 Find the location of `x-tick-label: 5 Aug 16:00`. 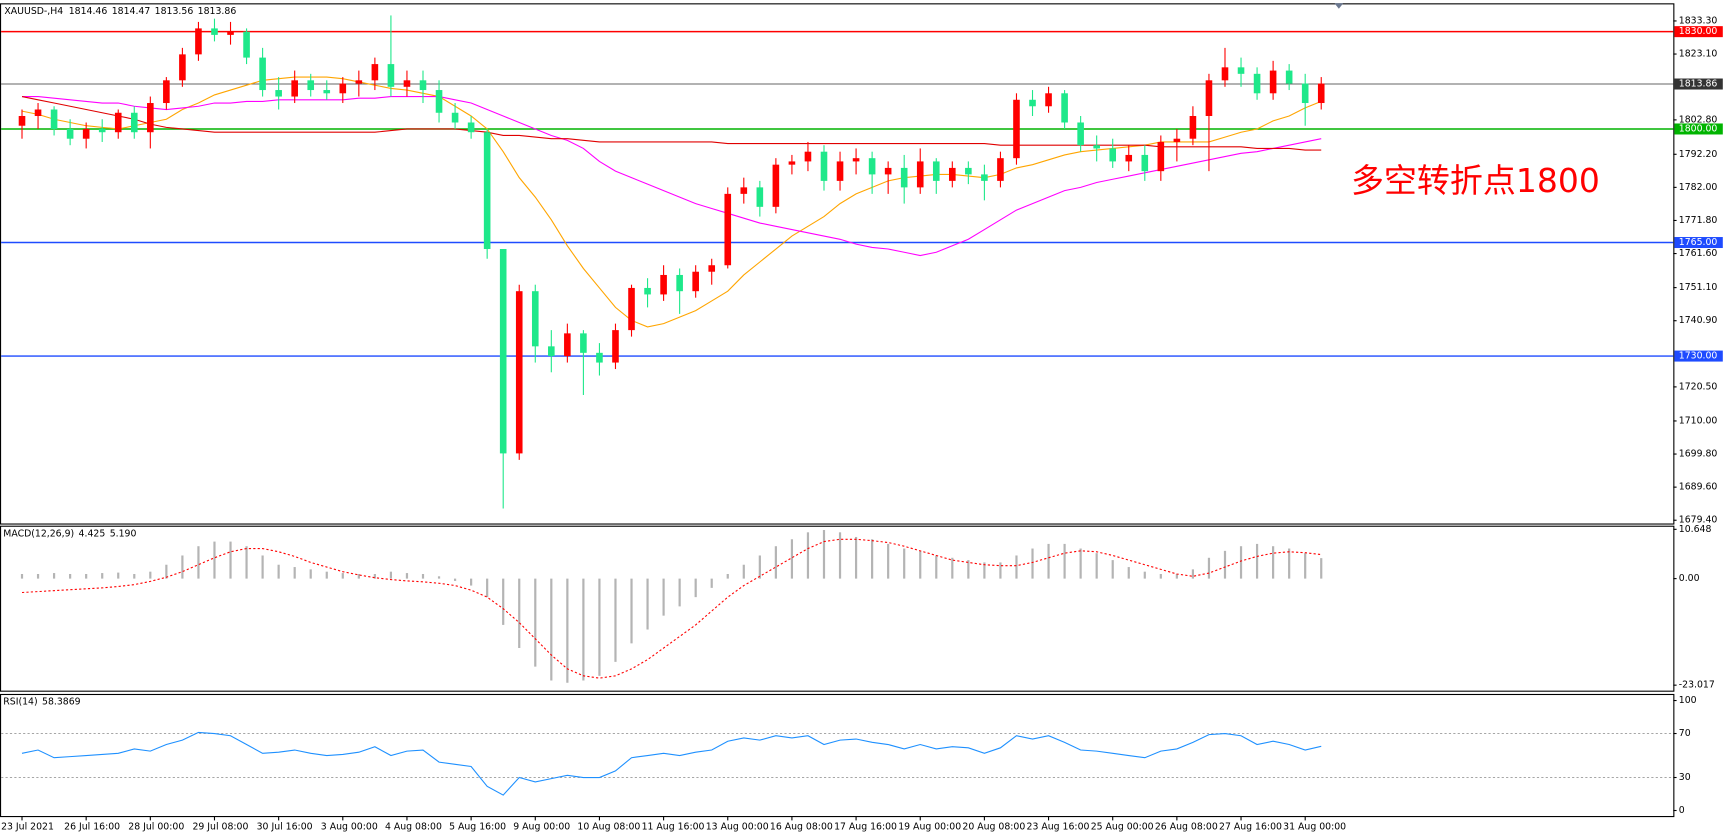

x-tick-label: 5 Aug 16:00 is located at coordinates (477, 827).